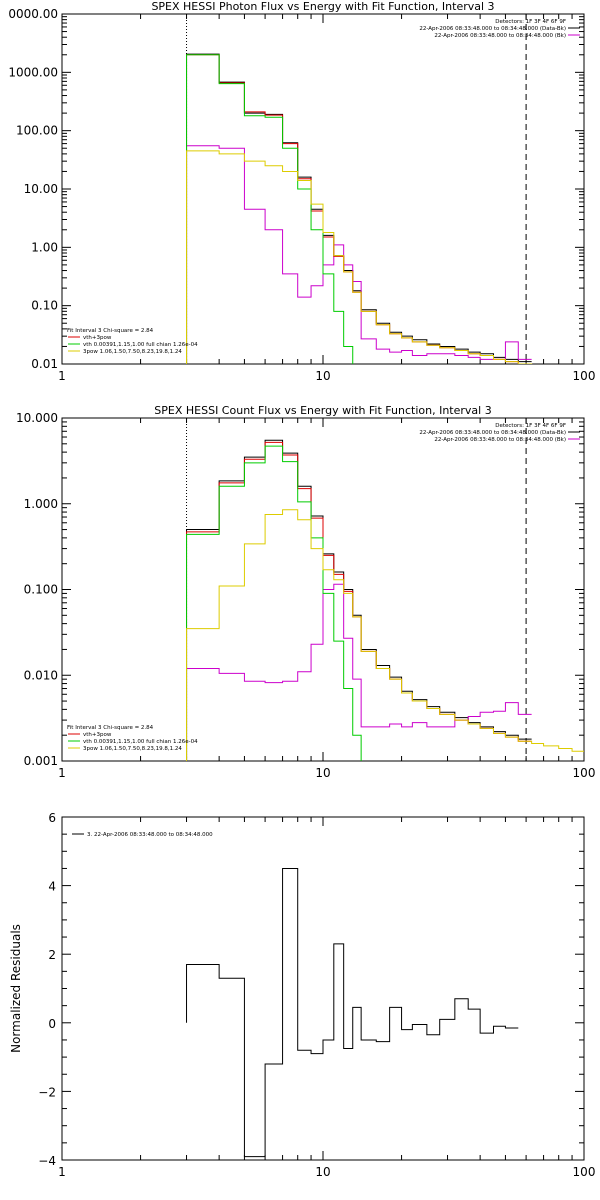 The height and width of the screenshot is (1200, 600). I want to click on y-tick-label: 0.001, so click(41, 761).